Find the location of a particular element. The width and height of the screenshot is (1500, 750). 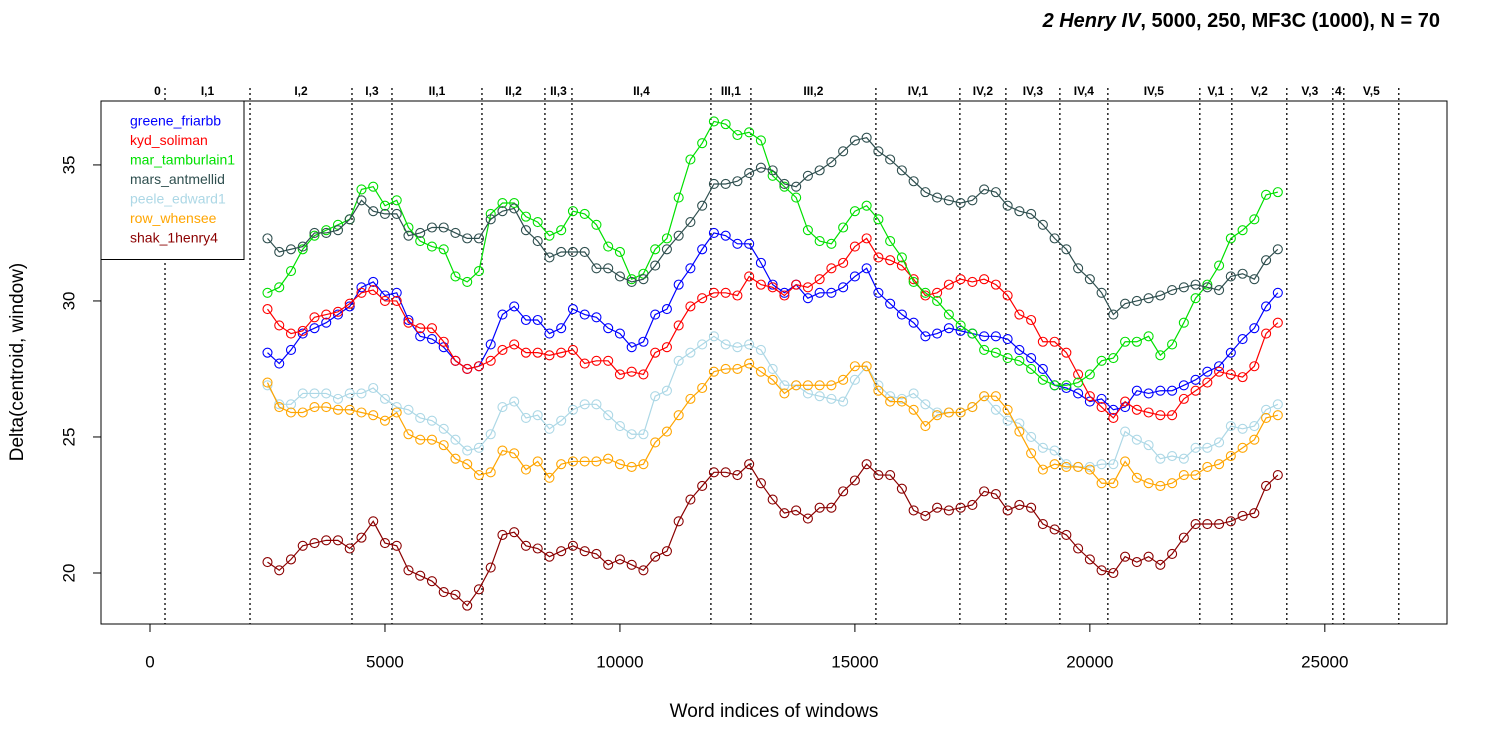

scene-label: IV,5 is located at coordinates (1154, 91).